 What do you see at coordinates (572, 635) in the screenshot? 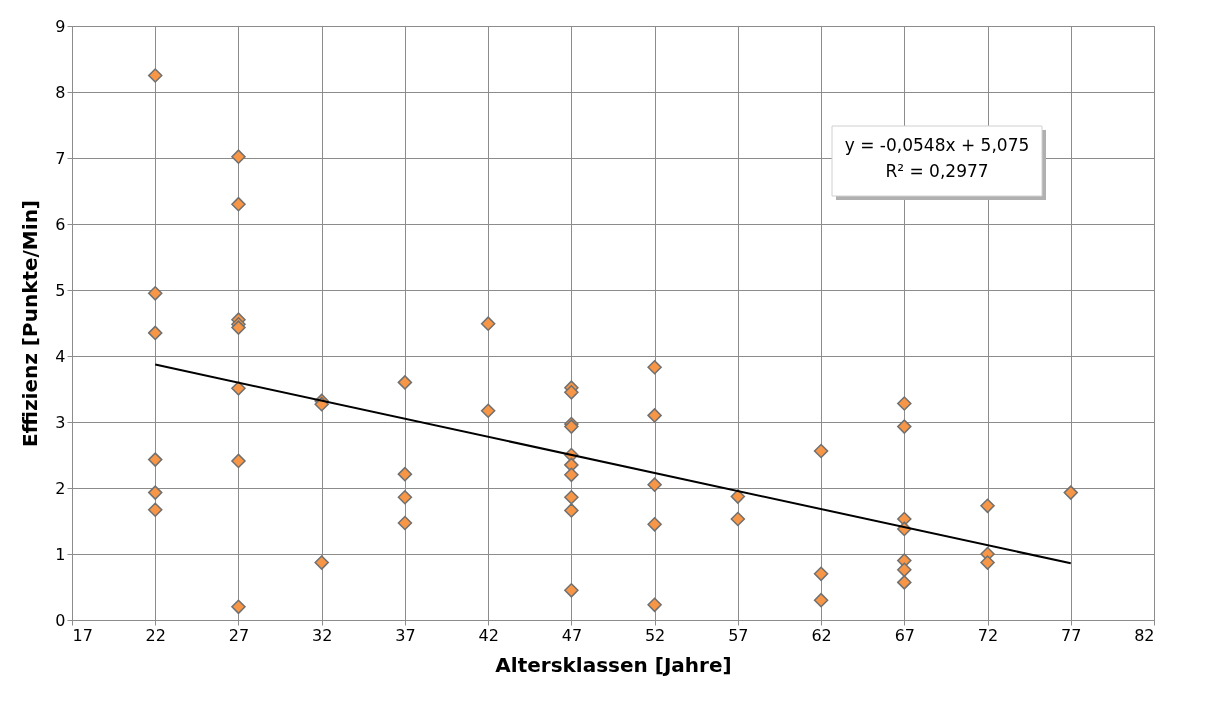
I see `x-tick-label: 47` at bounding box center [572, 635].